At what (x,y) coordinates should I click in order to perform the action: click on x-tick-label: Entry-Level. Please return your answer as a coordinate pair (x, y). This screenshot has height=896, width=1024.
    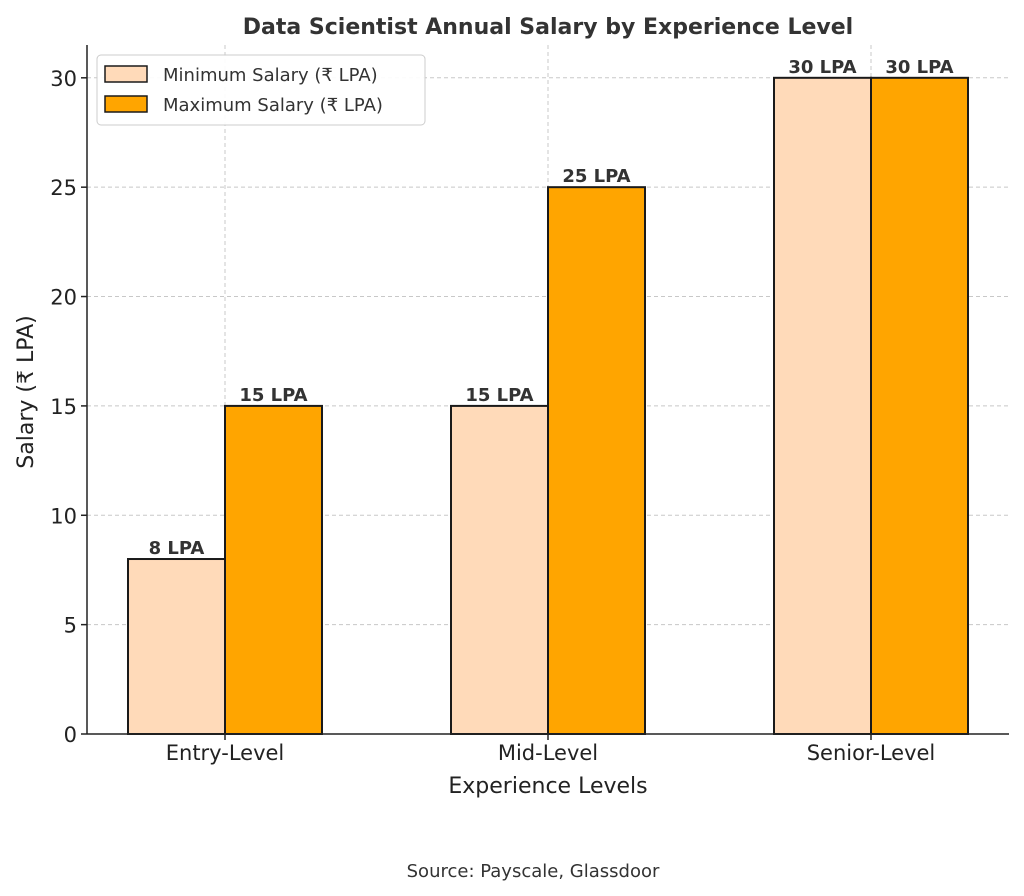
    Looking at the image, I should click on (225, 753).